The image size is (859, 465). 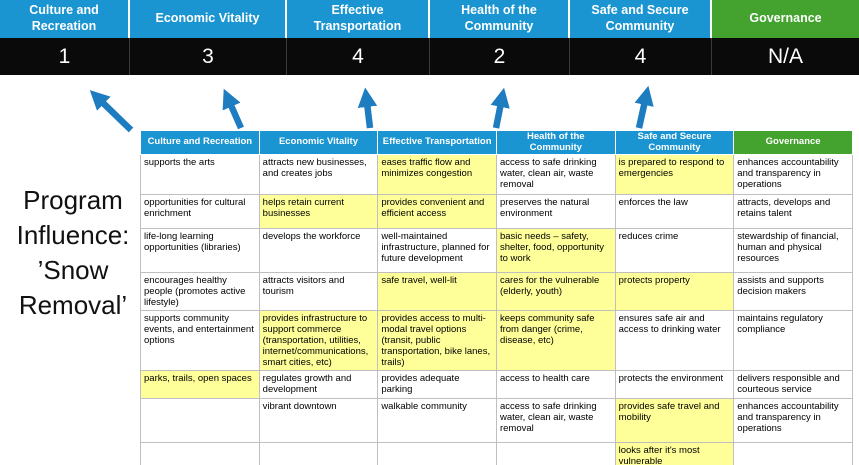 I want to click on page-title: Program Influence: ’Snow Removal’, so click(x=73, y=253).